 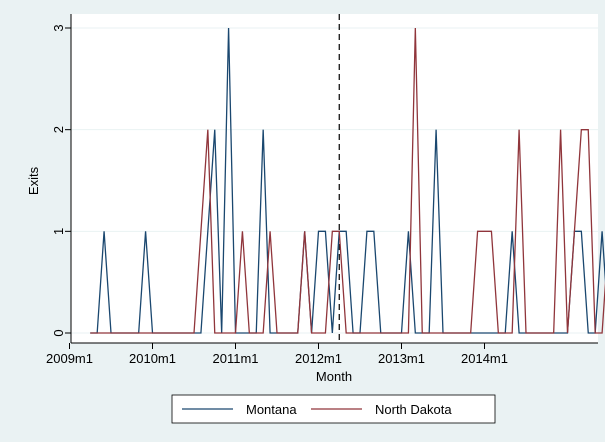 What do you see at coordinates (58, 129) in the screenshot?
I see `y-tick-label-2: 2` at bounding box center [58, 129].